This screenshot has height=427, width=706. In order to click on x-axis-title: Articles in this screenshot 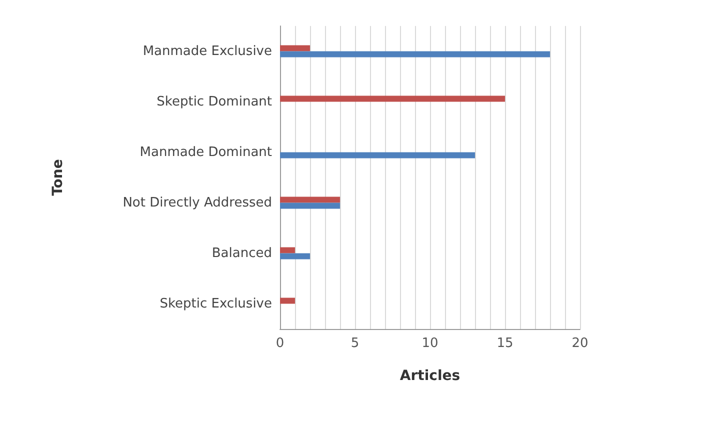, I will do `click(430, 376)`.